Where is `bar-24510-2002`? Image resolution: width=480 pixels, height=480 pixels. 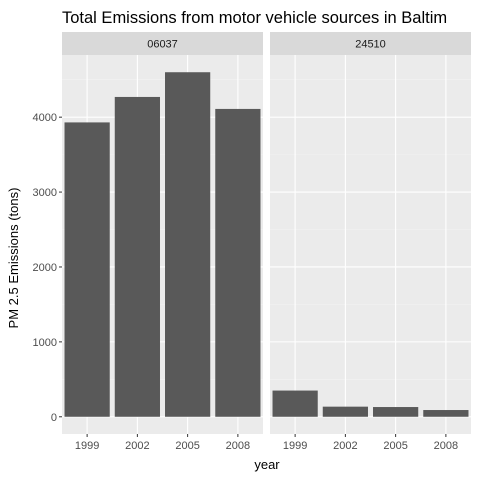 bar-24510-2002 is located at coordinates (345, 411).